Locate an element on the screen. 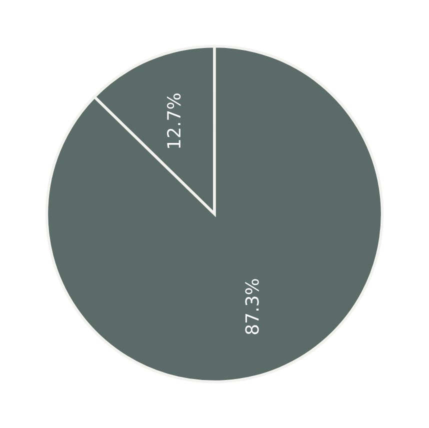 The height and width of the screenshot is (428, 429). data-label: 87.3% is located at coordinates (252, 306).